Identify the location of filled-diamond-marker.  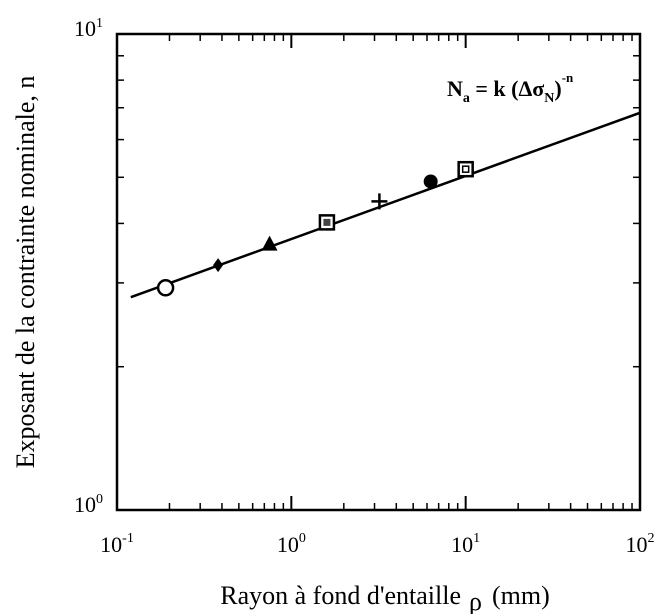
(218, 265).